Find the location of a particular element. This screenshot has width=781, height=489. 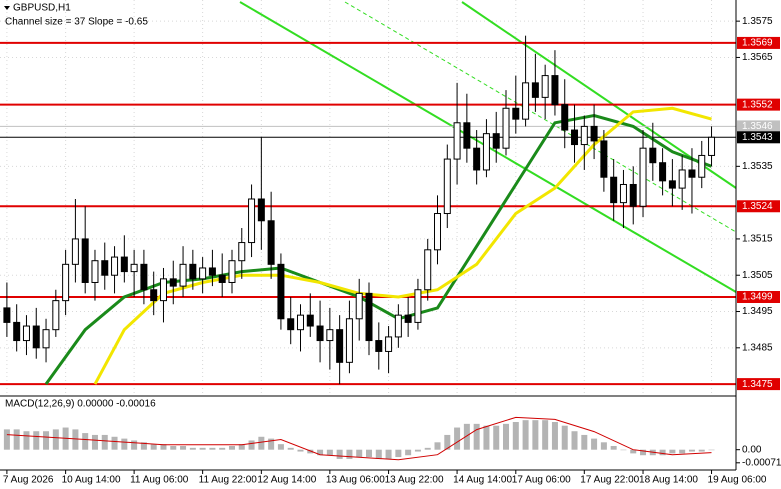

x-tick-label: 17 Aug 06:00 is located at coordinates (541, 480).